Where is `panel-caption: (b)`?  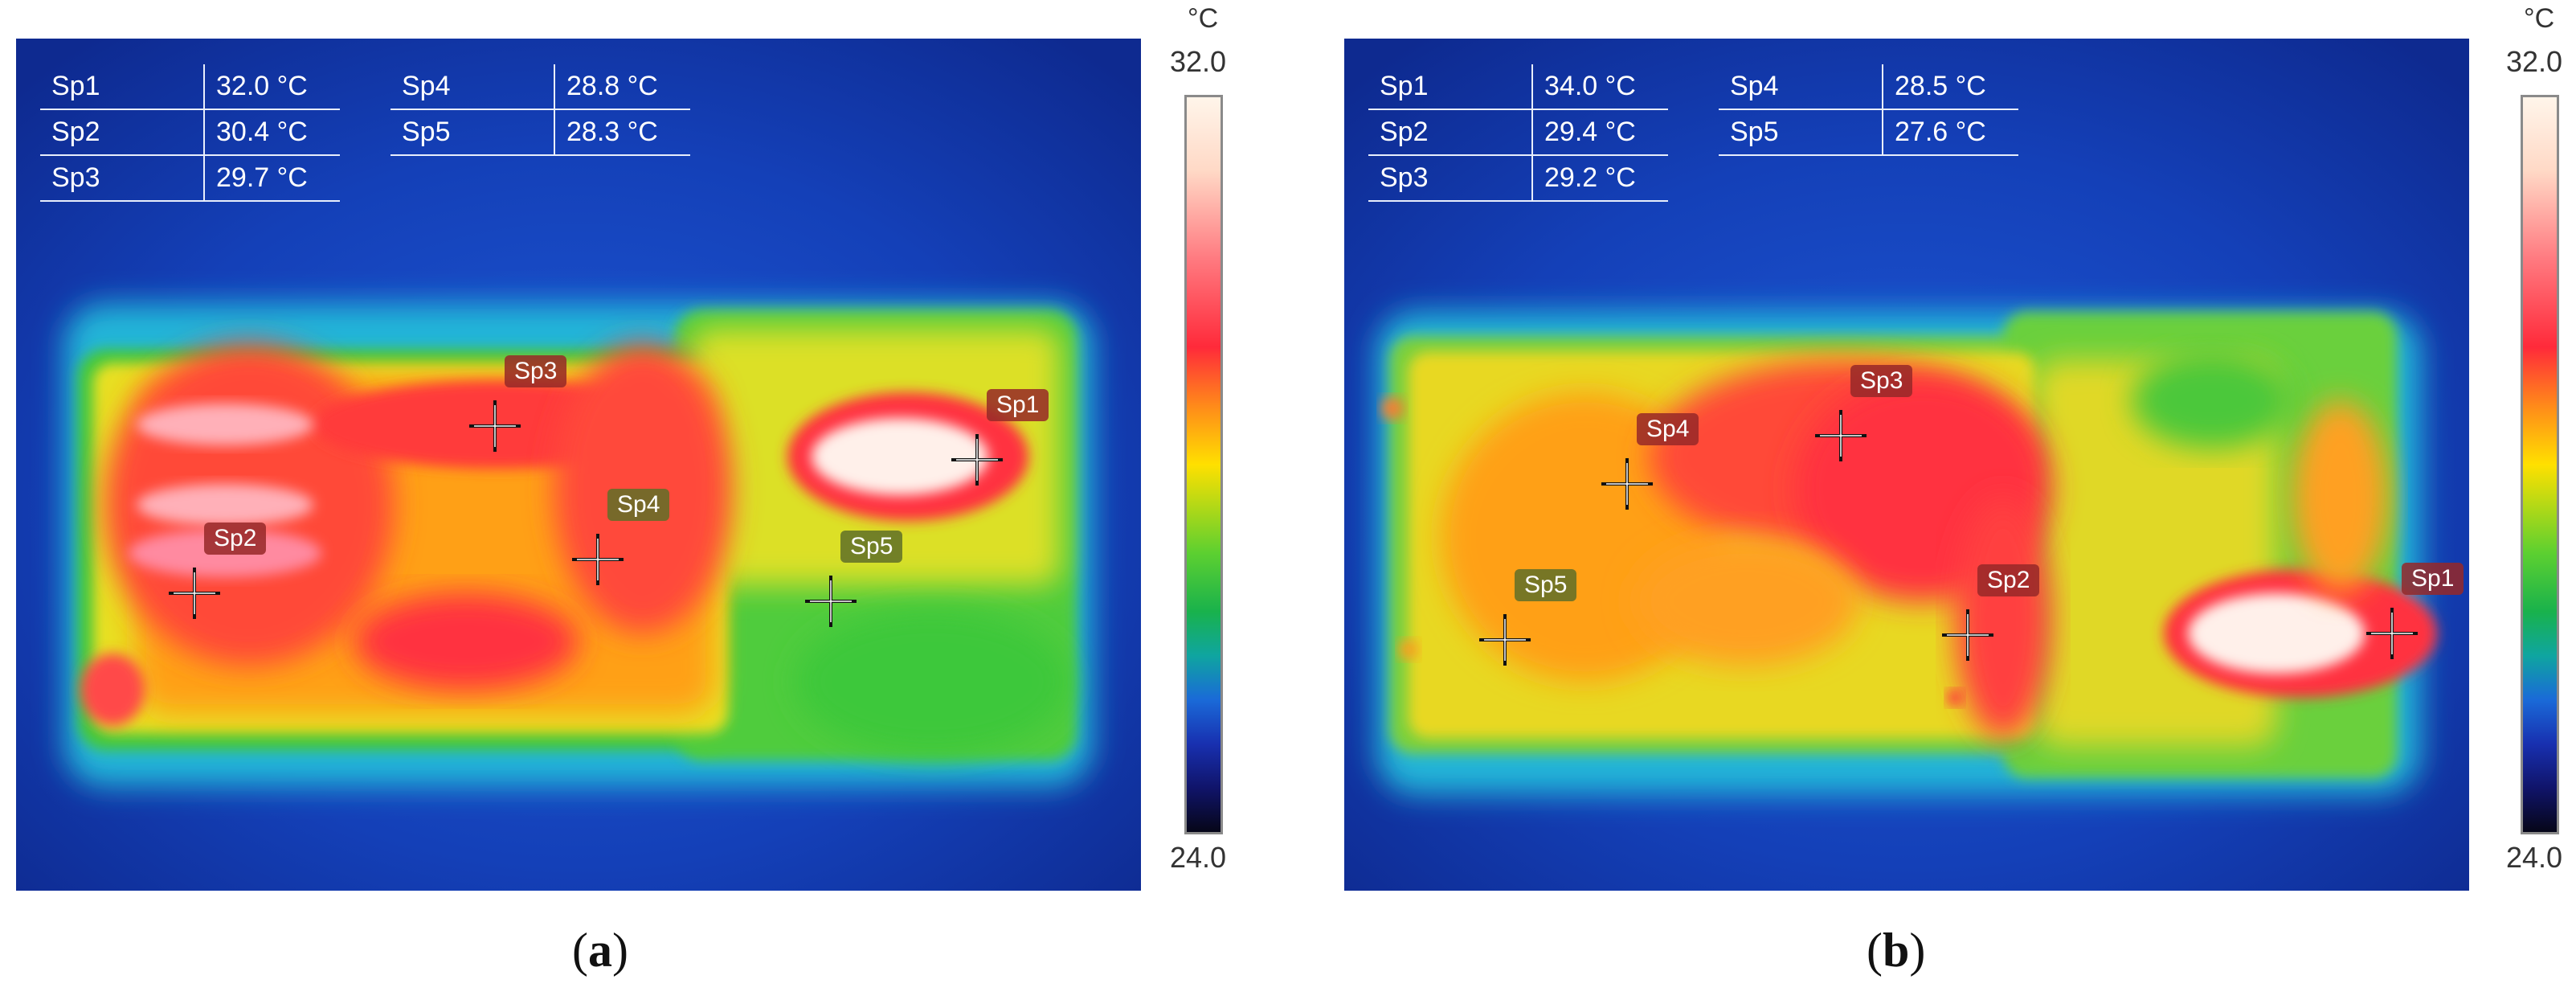 panel-caption: (b) is located at coordinates (1897, 950).